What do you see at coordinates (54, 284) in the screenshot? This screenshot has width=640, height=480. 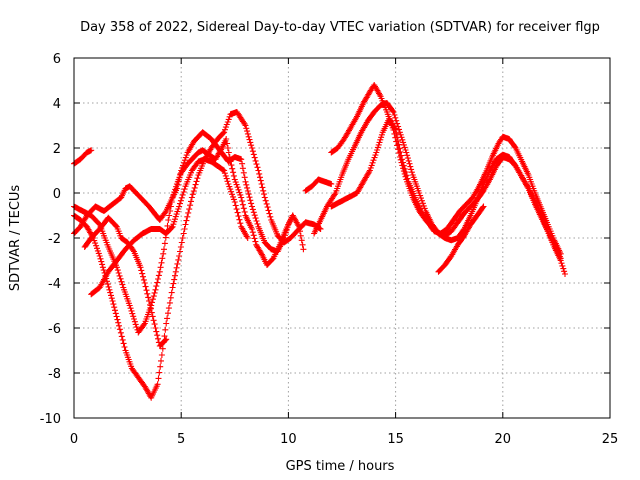 I see `y-tick-label: -4` at bounding box center [54, 284].